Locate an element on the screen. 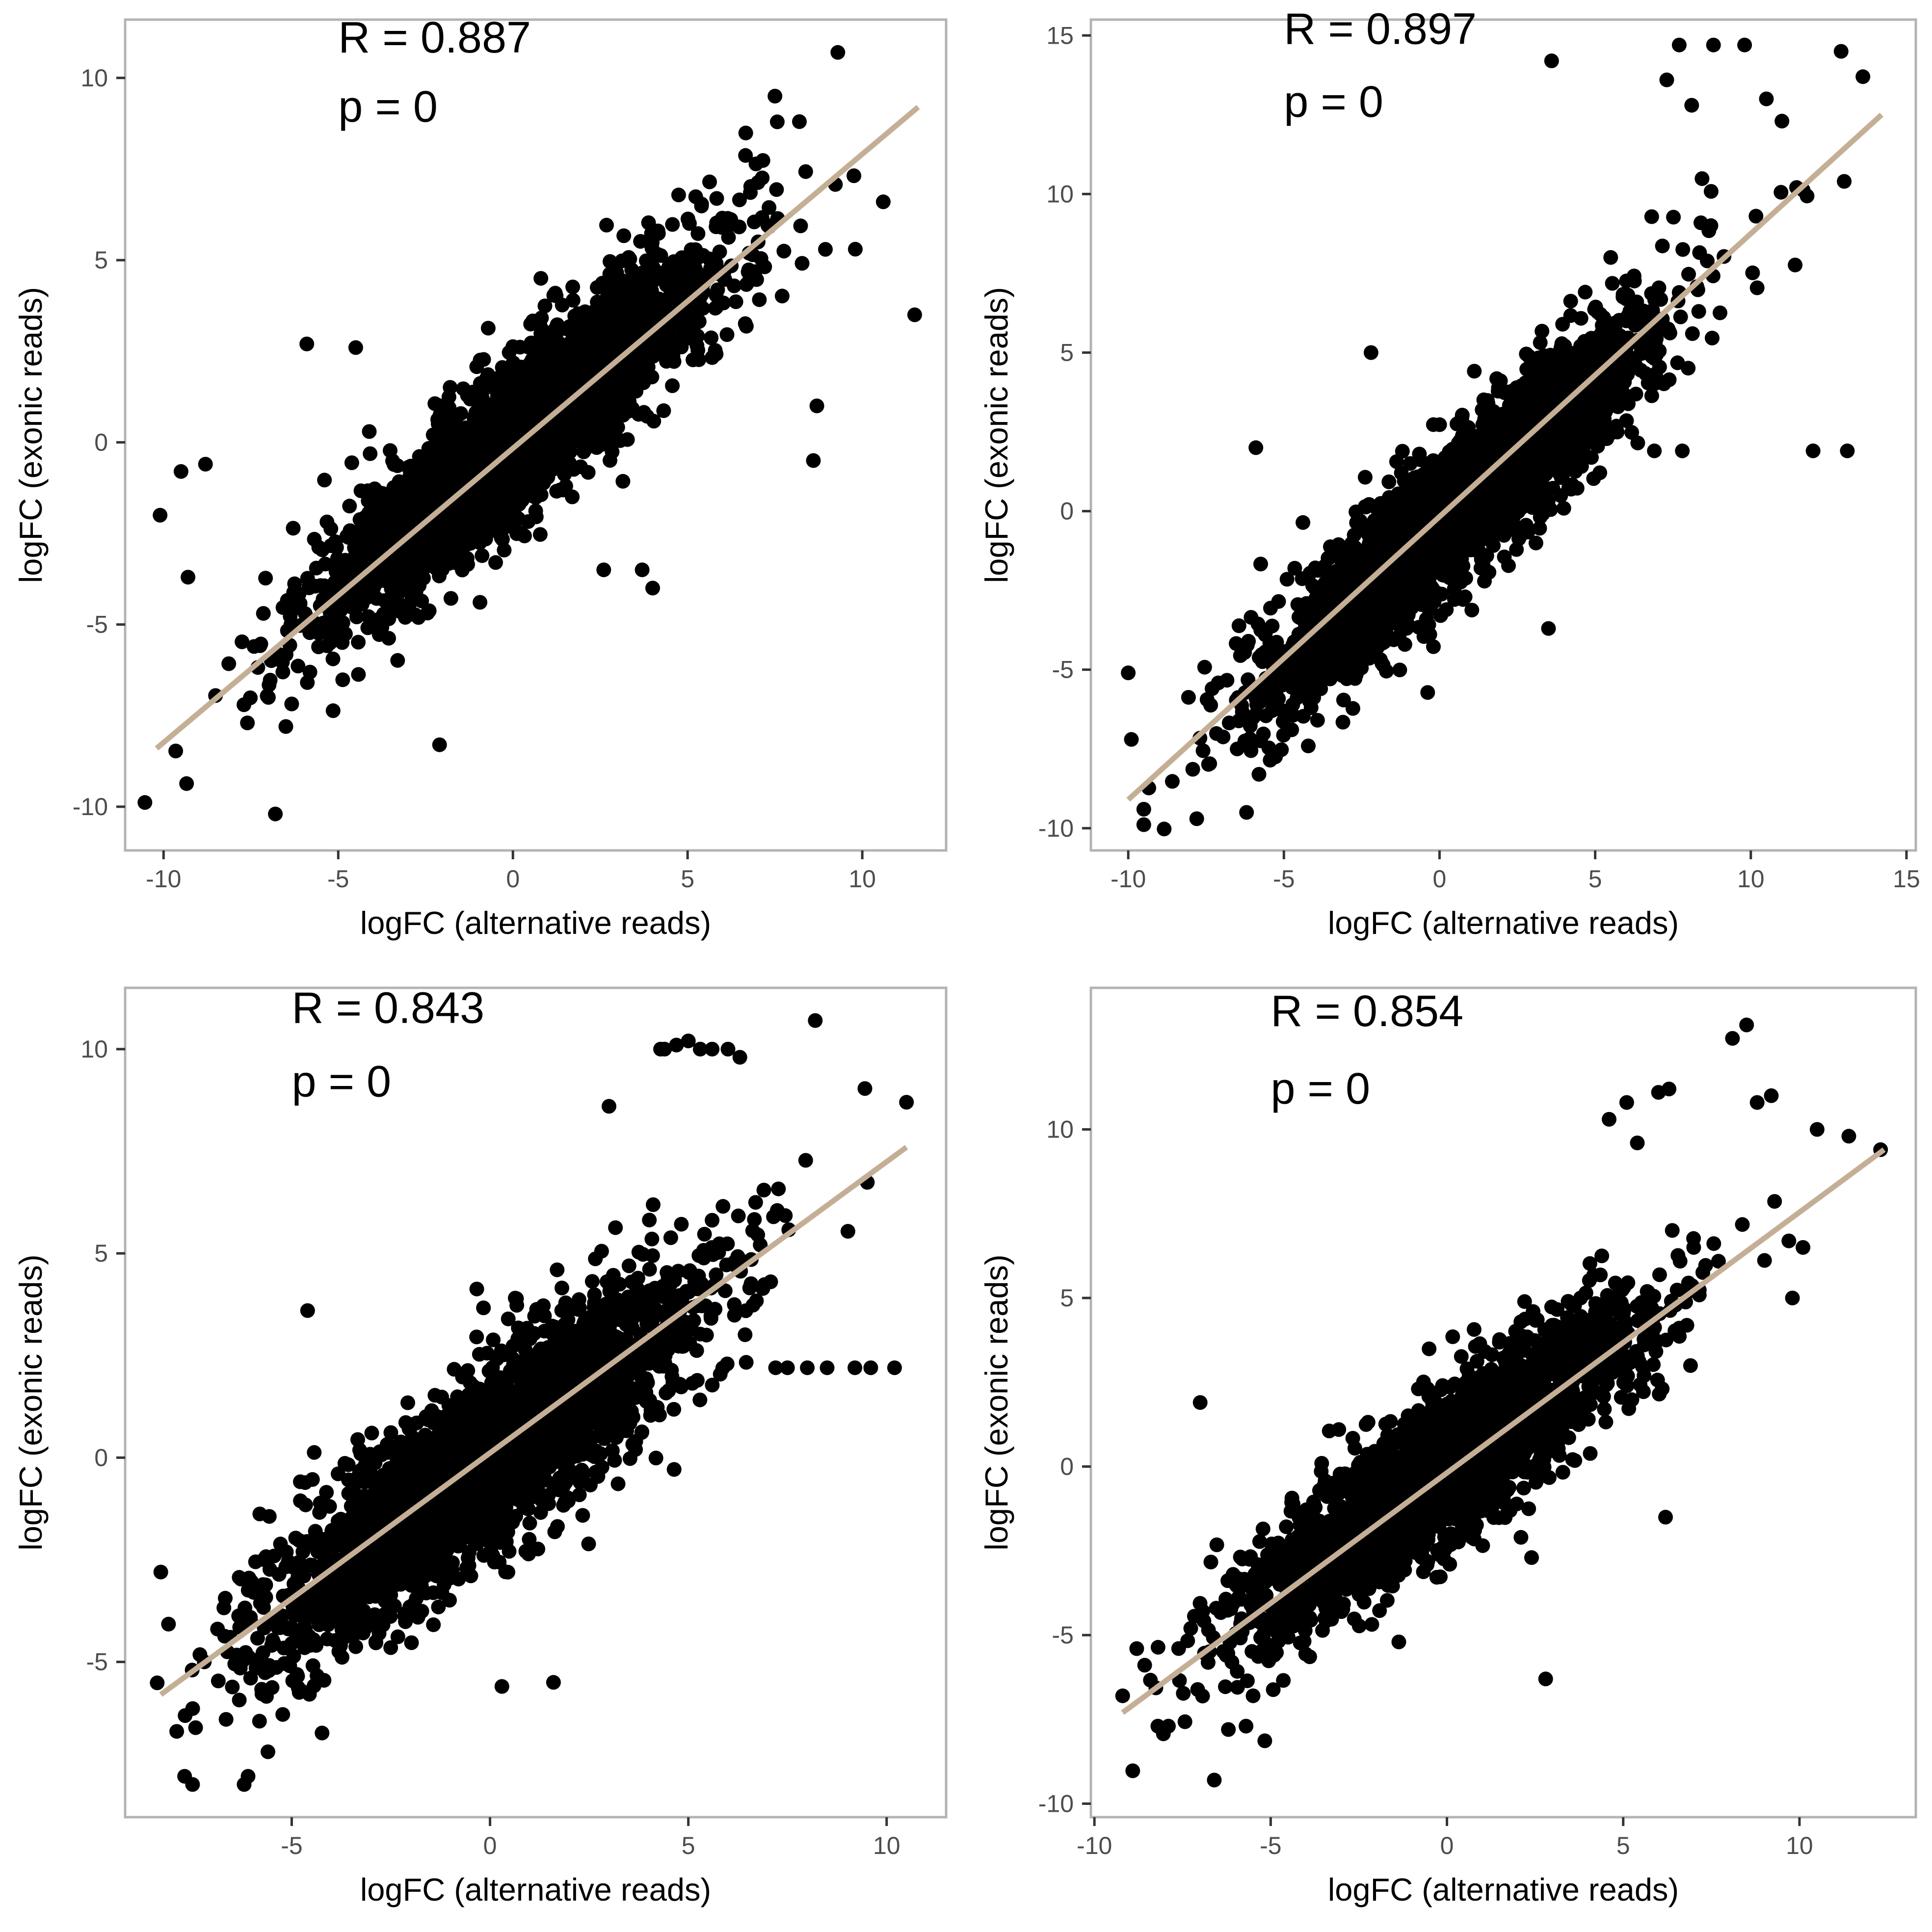 This screenshot has height=1932, width=1932. x-tick-label: 0 is located at coordinates (513, 879).